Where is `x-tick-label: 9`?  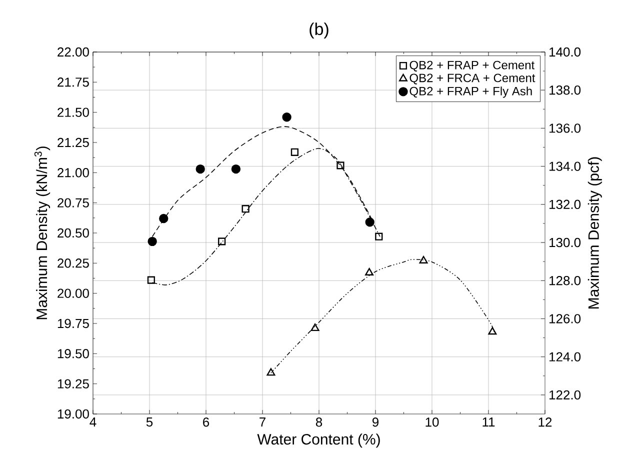
x-tick-label: 9 is located at coordinates (375, 422).